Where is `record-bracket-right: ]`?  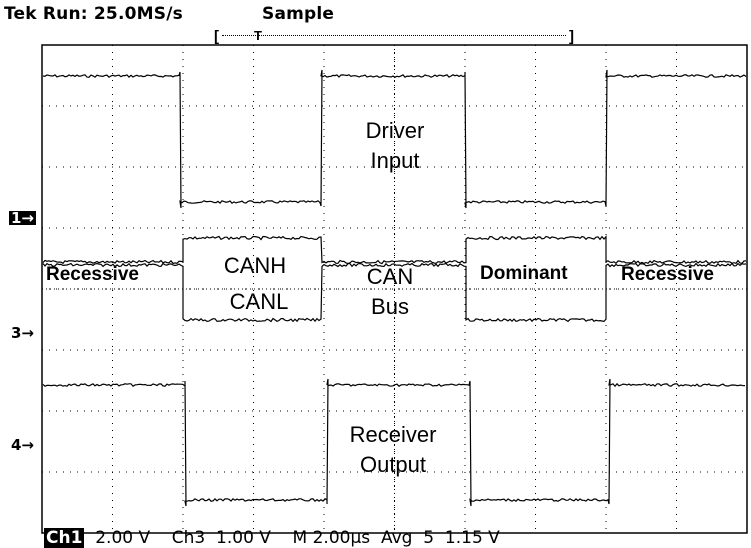
record-bracket-right: ] is located at coordinates (571, 36).